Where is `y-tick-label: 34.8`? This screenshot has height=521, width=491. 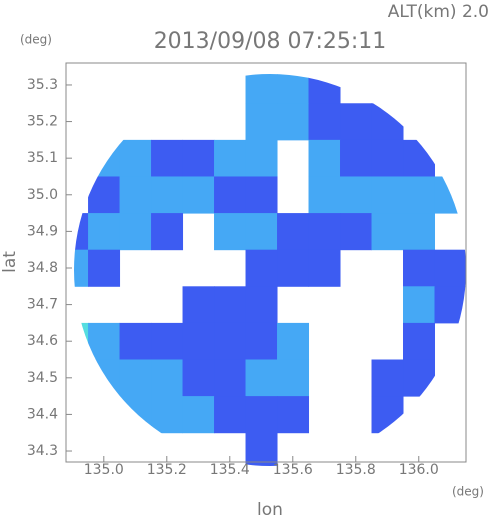
y-tick-label: 34.8 is located at coordinates (42, 268).